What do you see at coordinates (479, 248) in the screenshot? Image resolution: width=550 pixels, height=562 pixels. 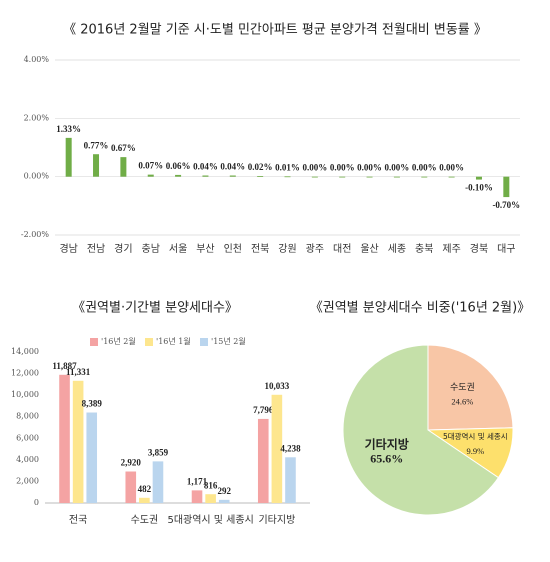 I see `x-tick-label: 경북` at bounding box center [479, 248].